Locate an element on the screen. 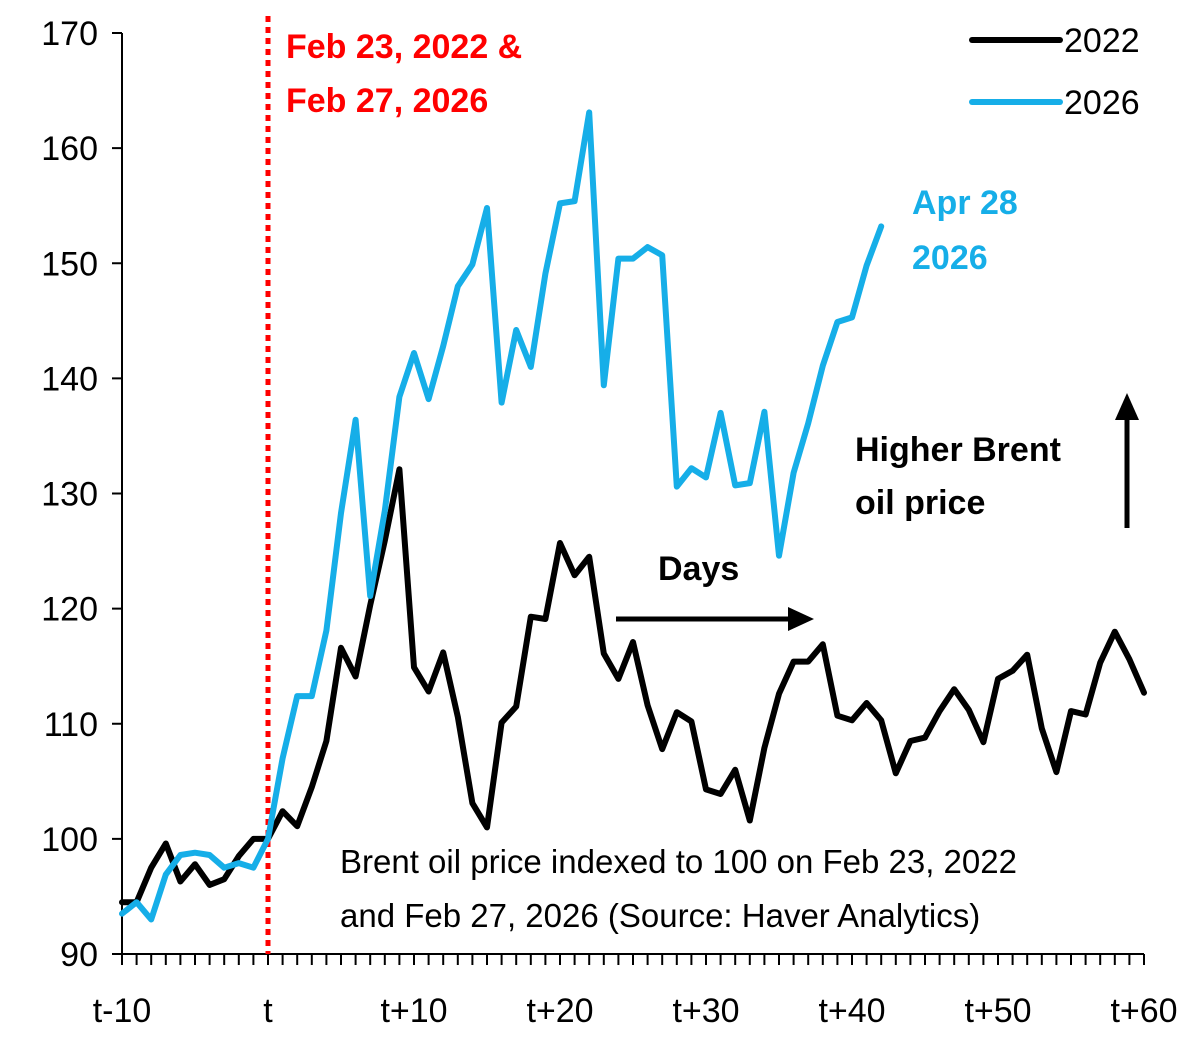 The image size is (1200, 1049). y-tick-label: 100 is located at coordinates (69, 840).